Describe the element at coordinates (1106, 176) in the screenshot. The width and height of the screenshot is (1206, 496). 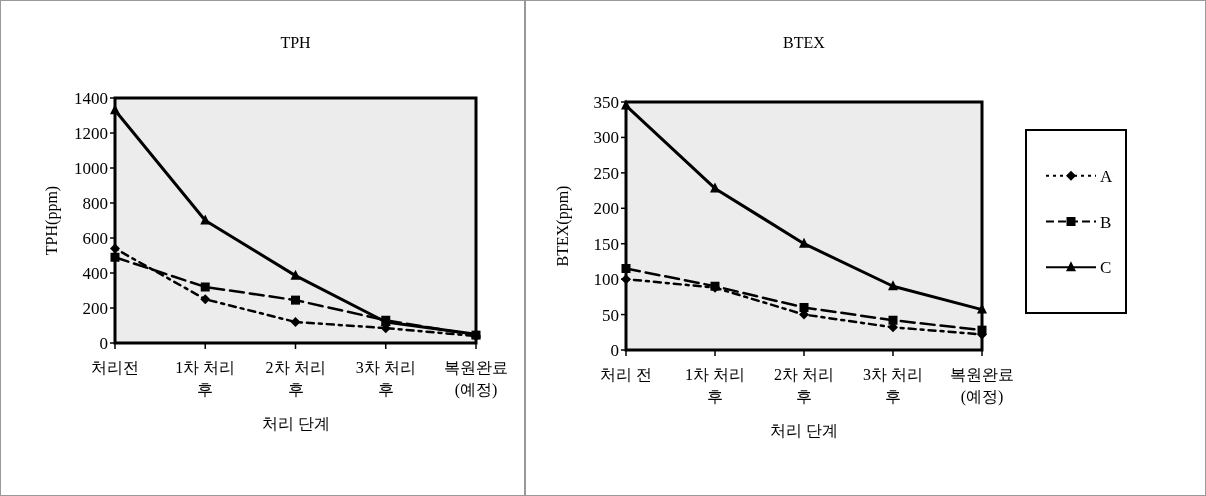
I see `legend-label: A` at that location.